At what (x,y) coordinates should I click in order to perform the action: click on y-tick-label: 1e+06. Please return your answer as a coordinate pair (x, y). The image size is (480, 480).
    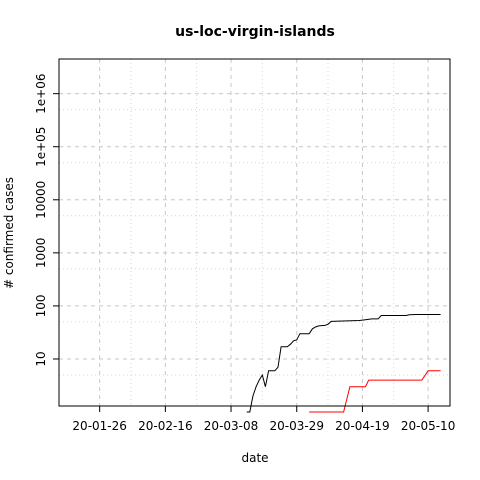
    Looking at the image, I should click on (41, 93).